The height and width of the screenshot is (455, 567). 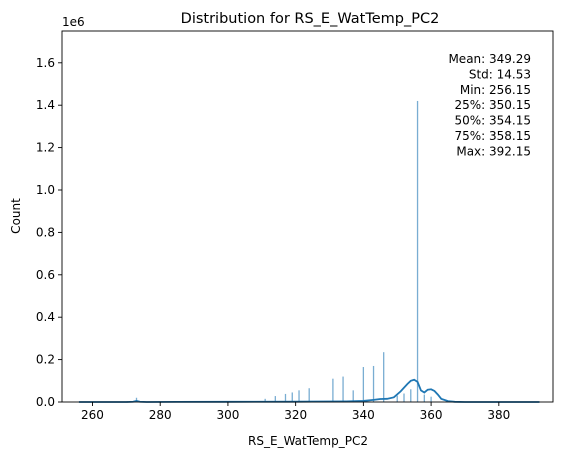 What do you see at coordinates (498, 415) in the screenshot?
I see `x-tick-label: 380` at bounding box center [498, 415].